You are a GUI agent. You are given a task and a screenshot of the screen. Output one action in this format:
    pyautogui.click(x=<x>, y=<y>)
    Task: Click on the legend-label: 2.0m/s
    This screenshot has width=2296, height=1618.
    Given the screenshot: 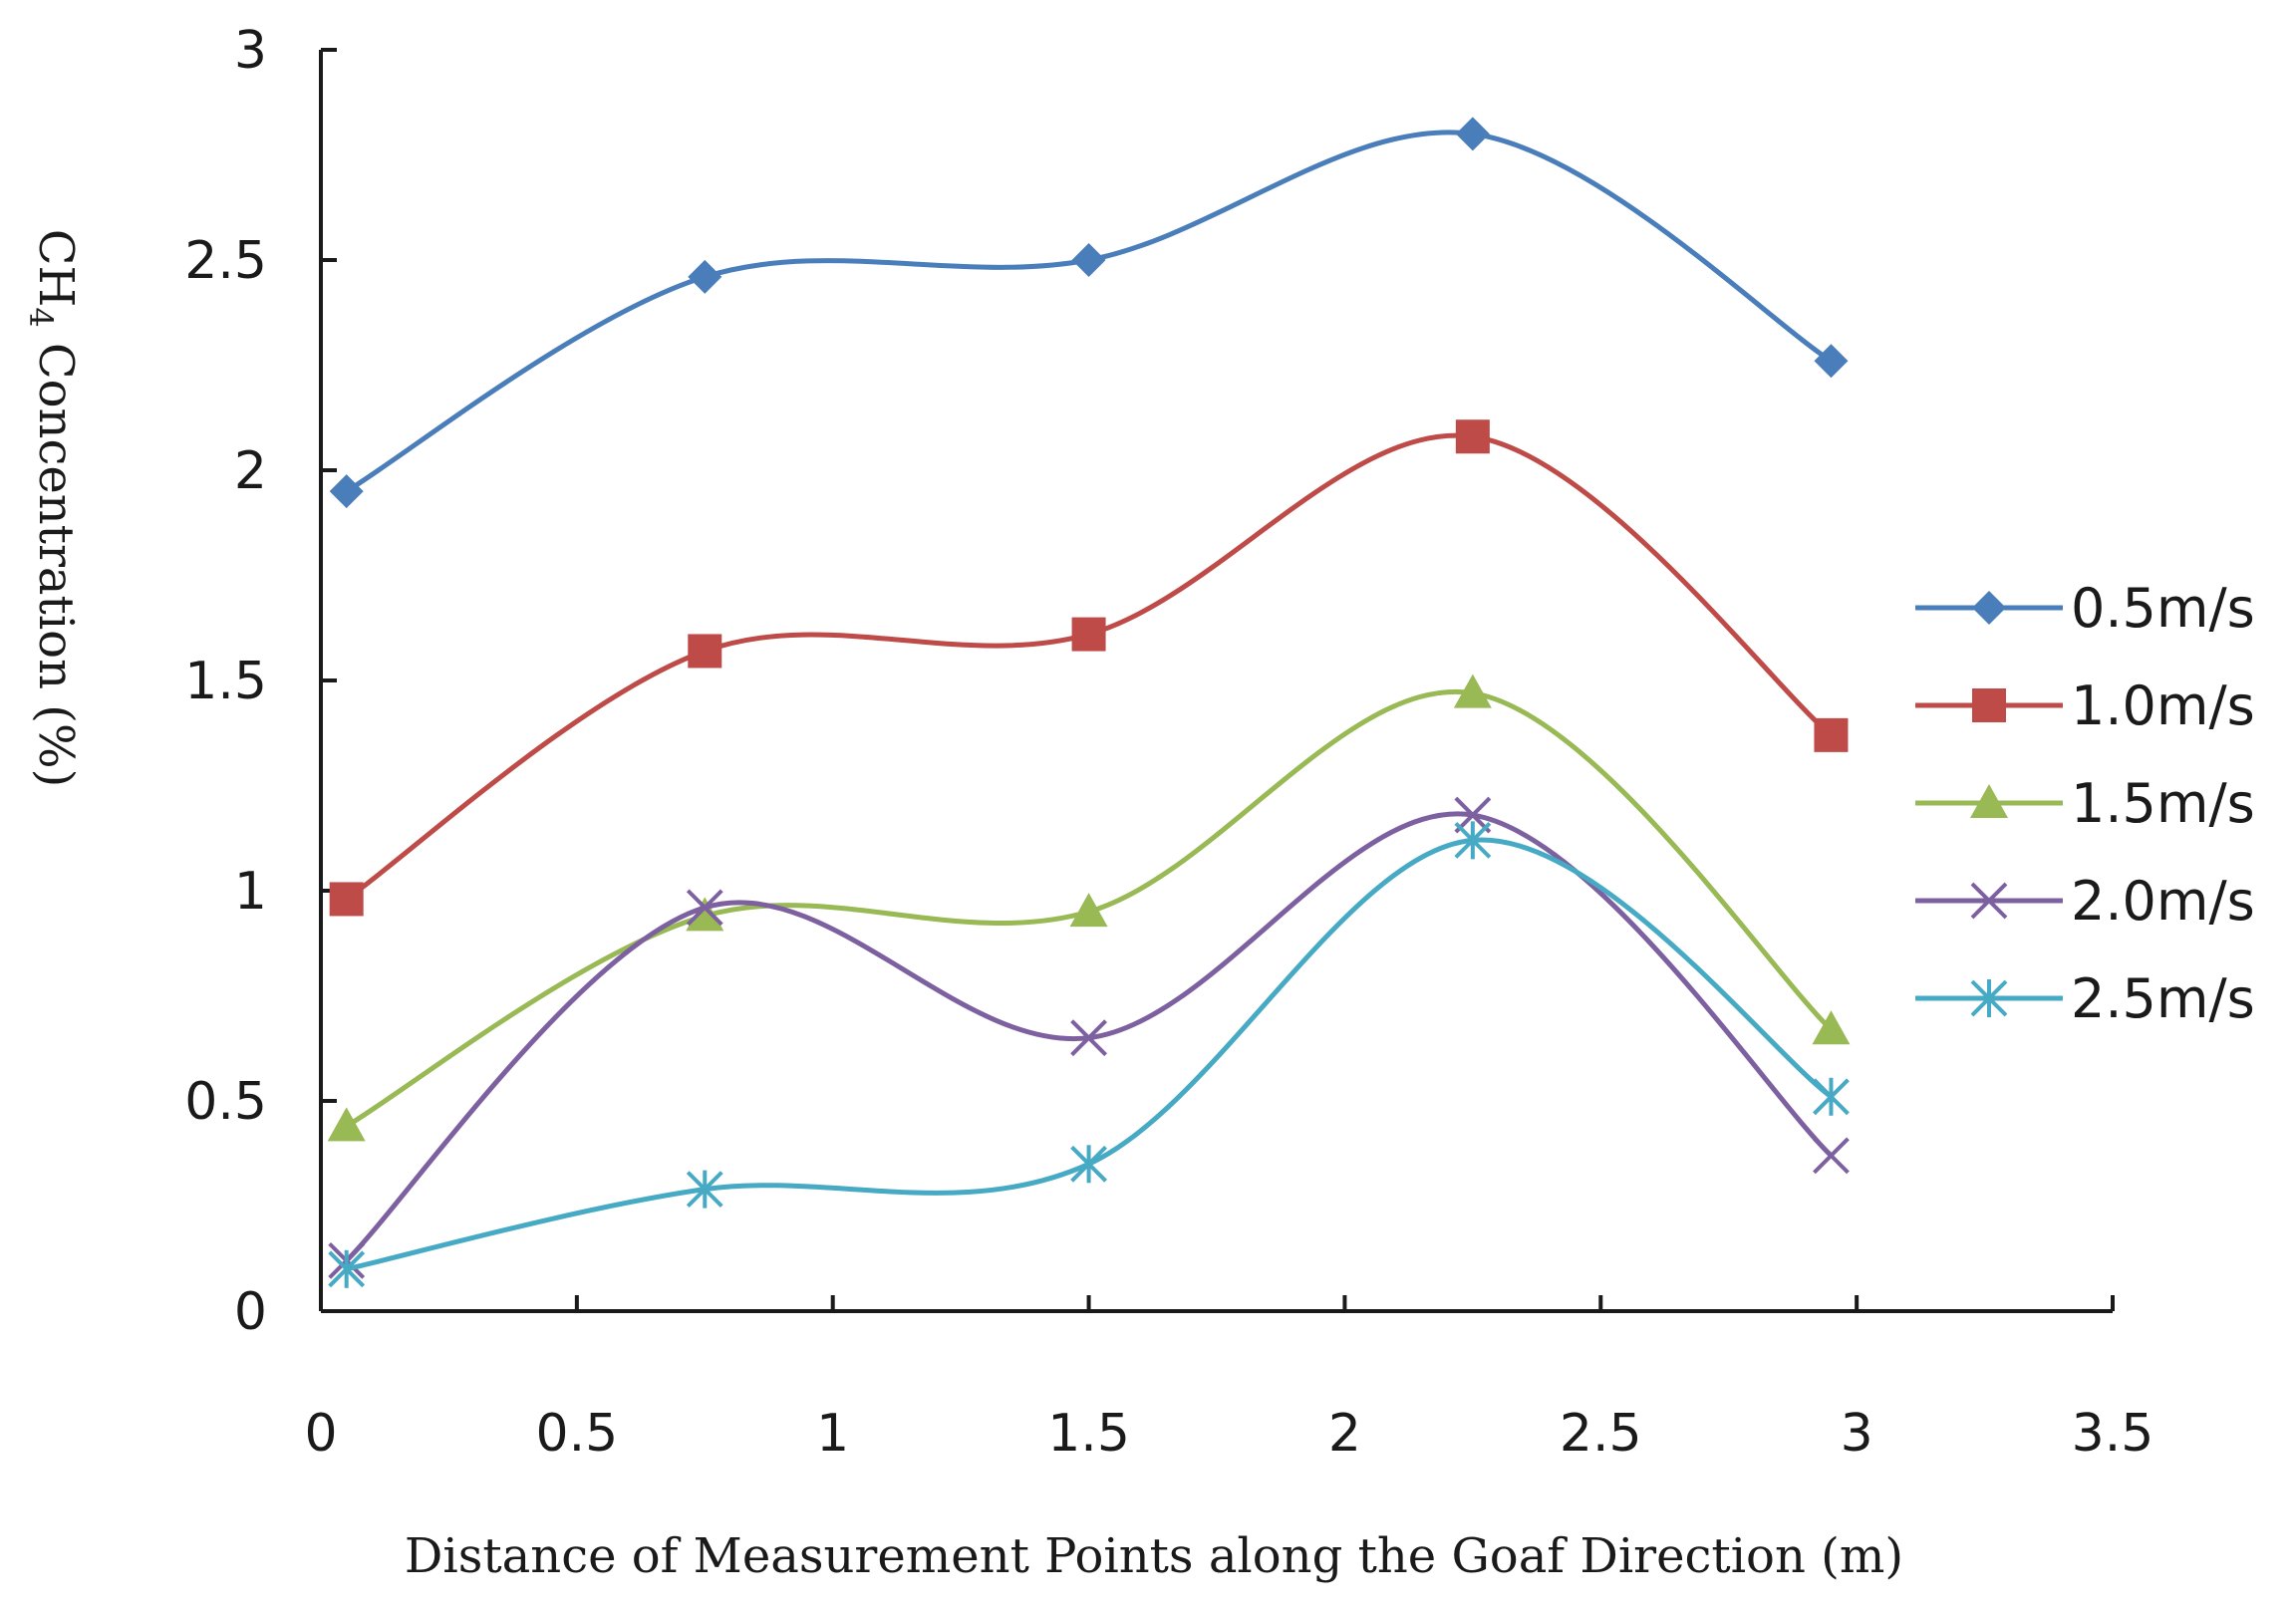 What is the action you would take?
    pyautogui.click(x=2163, y=901)
    